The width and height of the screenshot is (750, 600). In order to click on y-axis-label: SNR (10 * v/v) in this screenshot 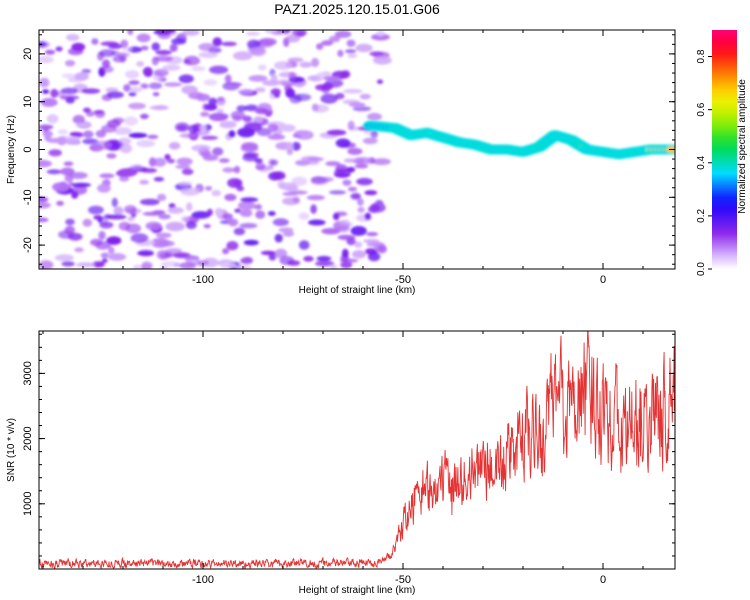, I will do `click(11, 450)`.